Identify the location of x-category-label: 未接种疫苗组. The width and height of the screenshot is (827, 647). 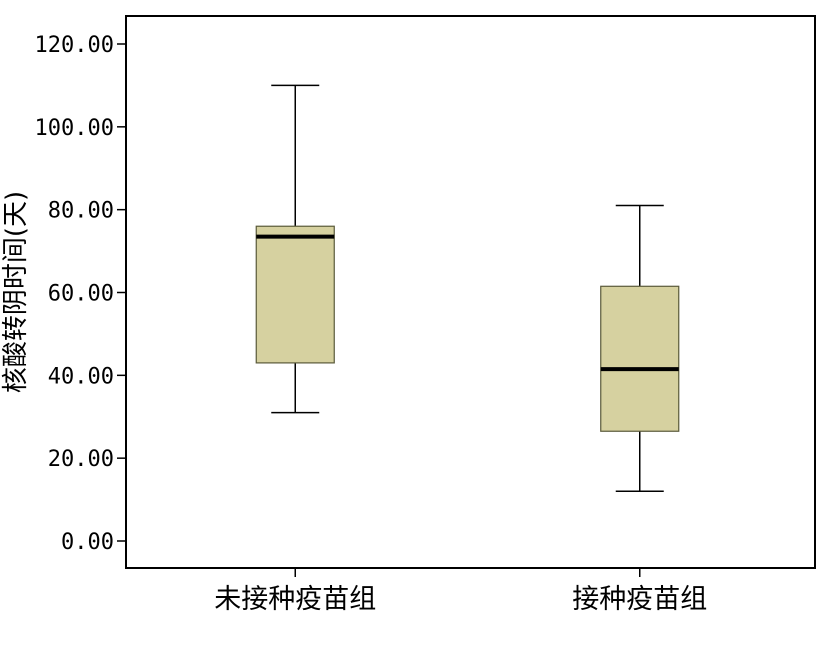
(295, 599).